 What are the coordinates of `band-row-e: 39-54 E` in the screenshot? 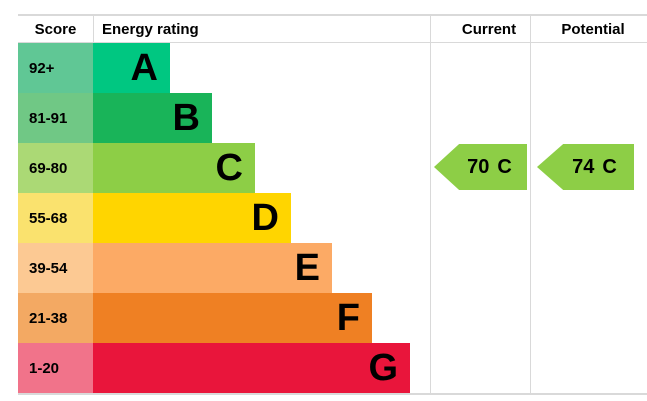 It's located at (332, 268).